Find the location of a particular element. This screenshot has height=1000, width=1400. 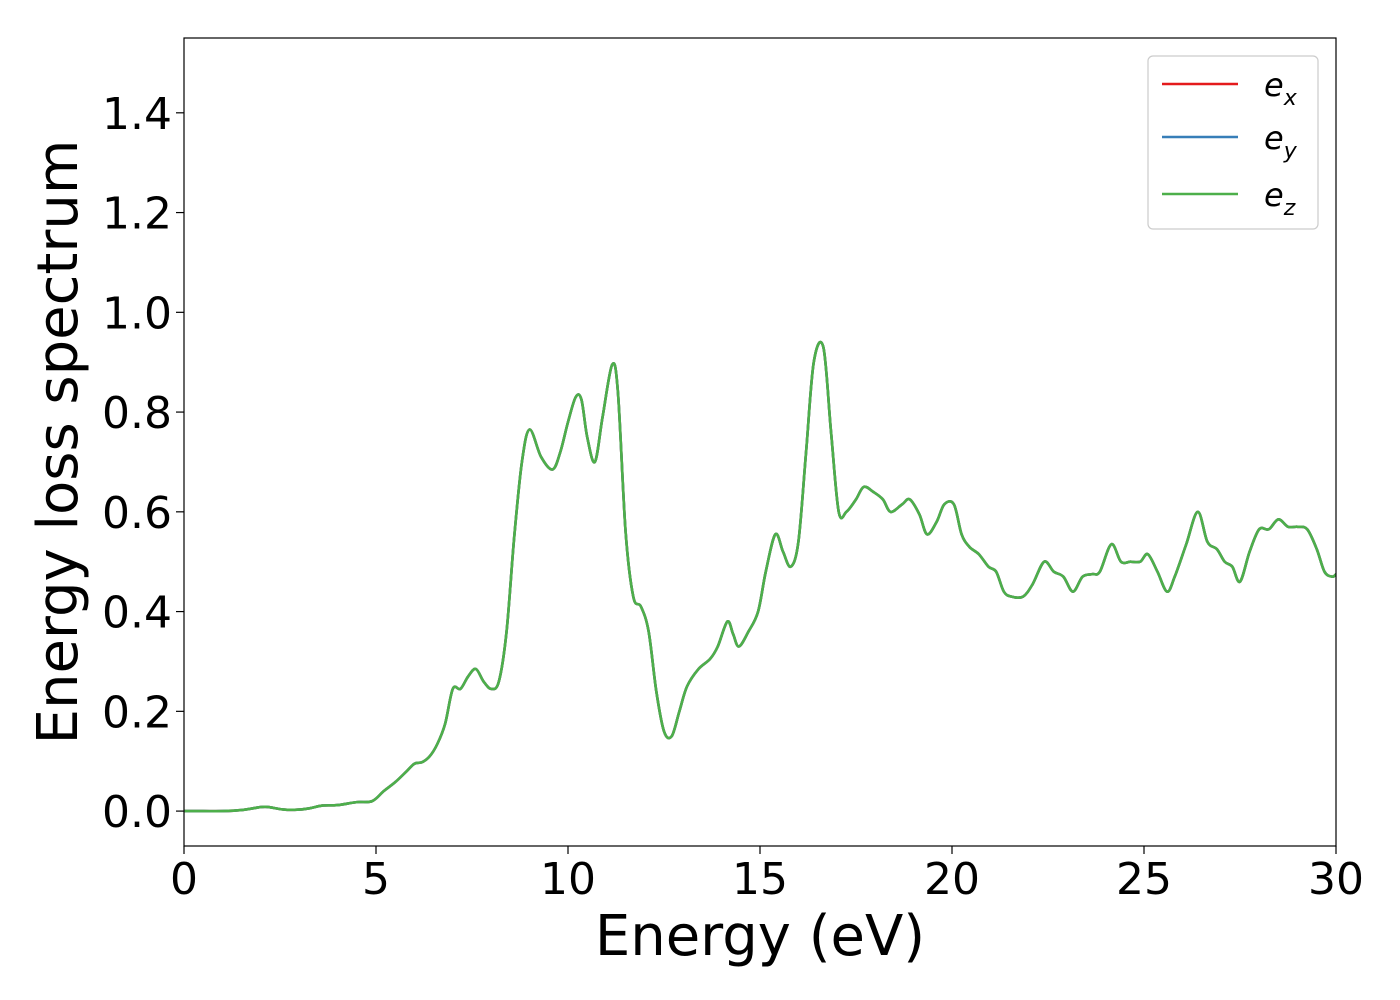

y-tick-label: 1.4 is located at coordinates (137, 114).